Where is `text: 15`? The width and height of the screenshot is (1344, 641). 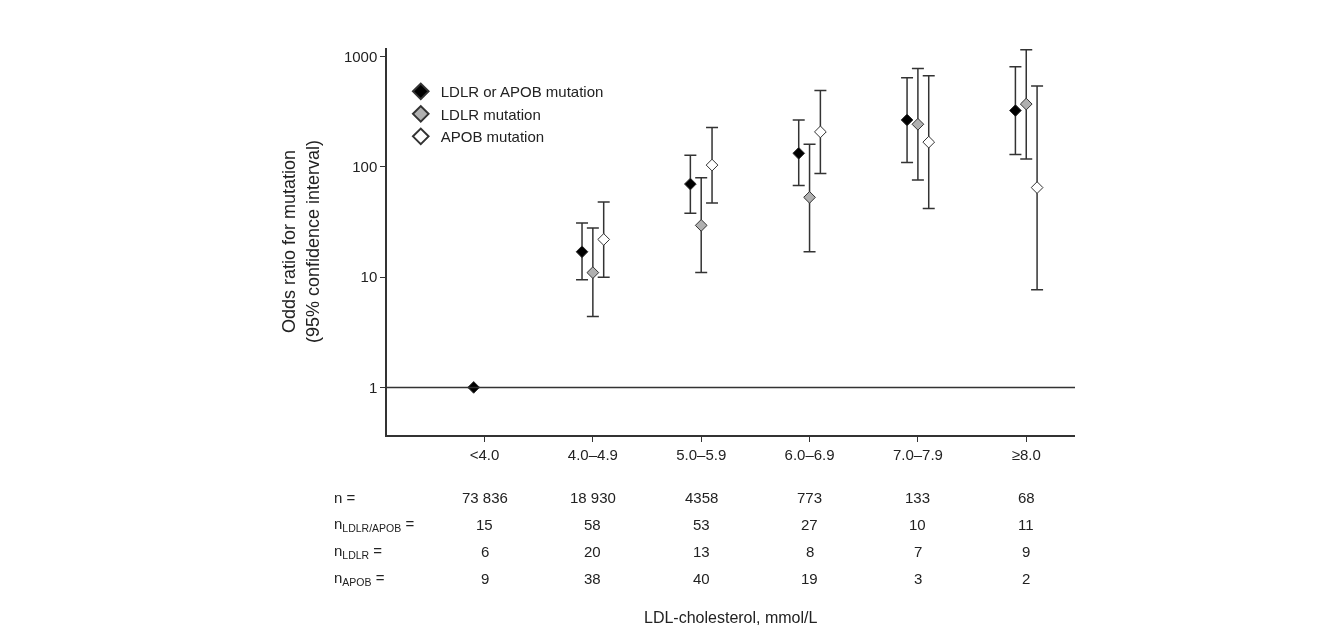 text: 15 is located at coordinates (484, 524).